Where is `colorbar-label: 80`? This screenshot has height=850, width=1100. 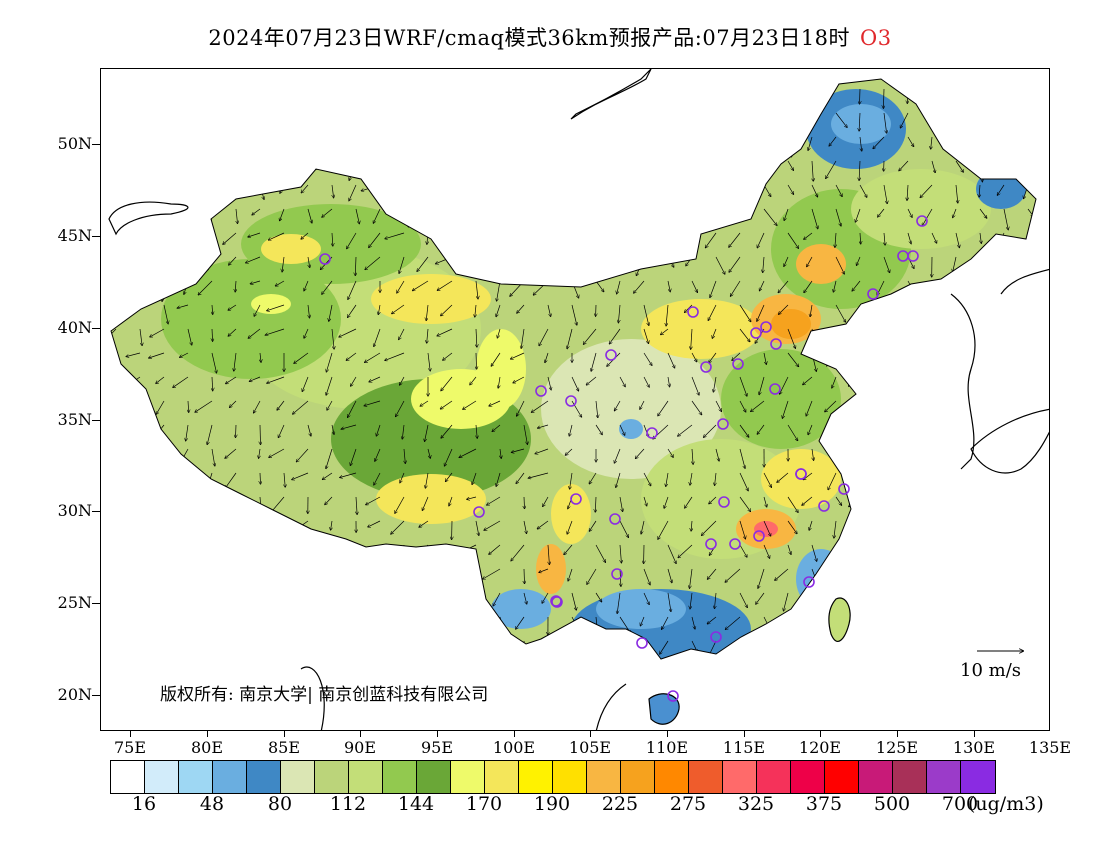
colorbar-label: 80 is located at coordinates (280, 804).